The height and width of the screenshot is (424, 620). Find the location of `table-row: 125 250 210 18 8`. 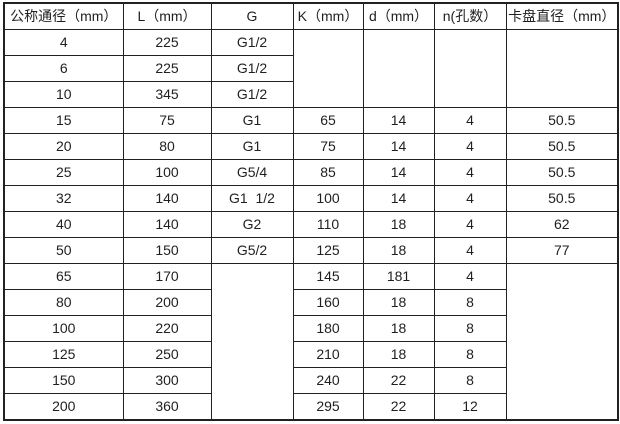

table-row: 125 250 210 18 8 is located at coordinates (310, 354).